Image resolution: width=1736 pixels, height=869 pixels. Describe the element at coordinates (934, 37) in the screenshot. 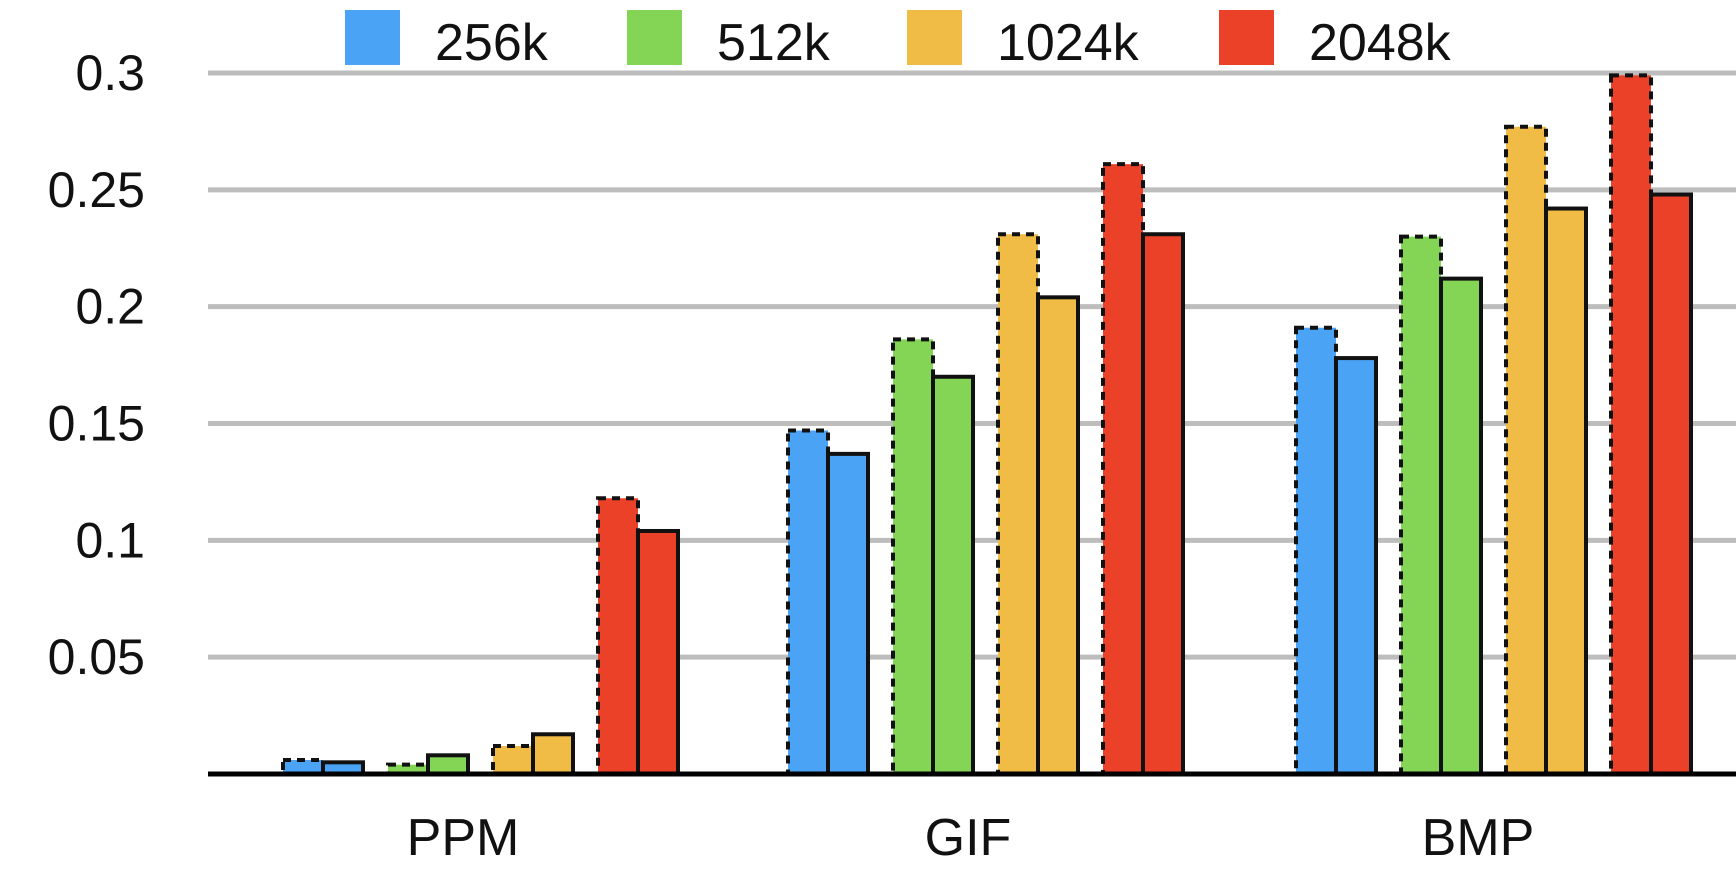

I see `legend-swatch-1024k` at that location.